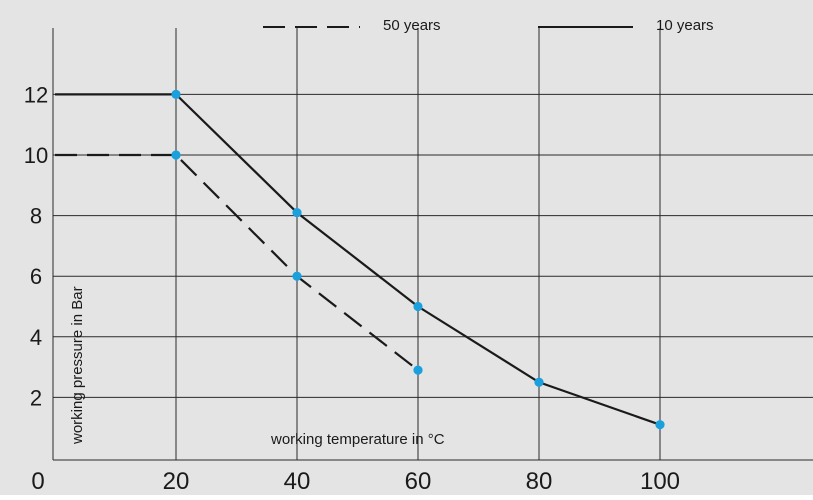 The width and height of the screenshot is (813, 500). What do you see at coordinates (36, 216) in the screenshot?
I see `y-tick-label-8: 8` at bounding box center [36, 216].